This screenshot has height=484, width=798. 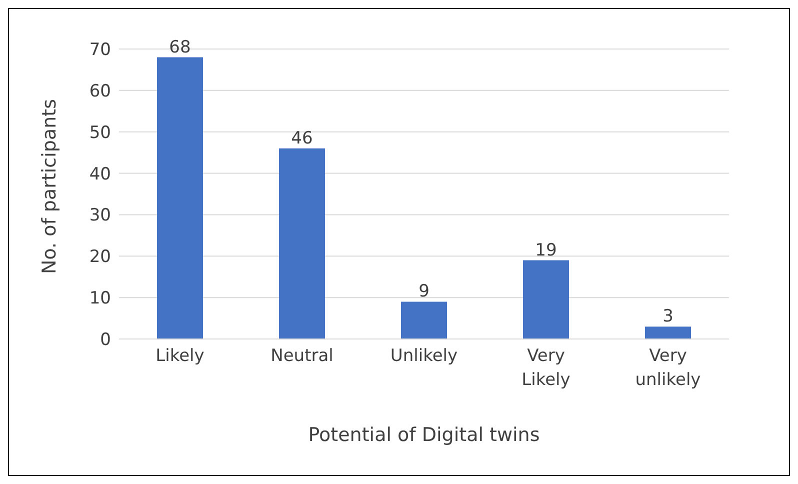 I want to click on y-tick-label: 70, so click(x=100, y=50).